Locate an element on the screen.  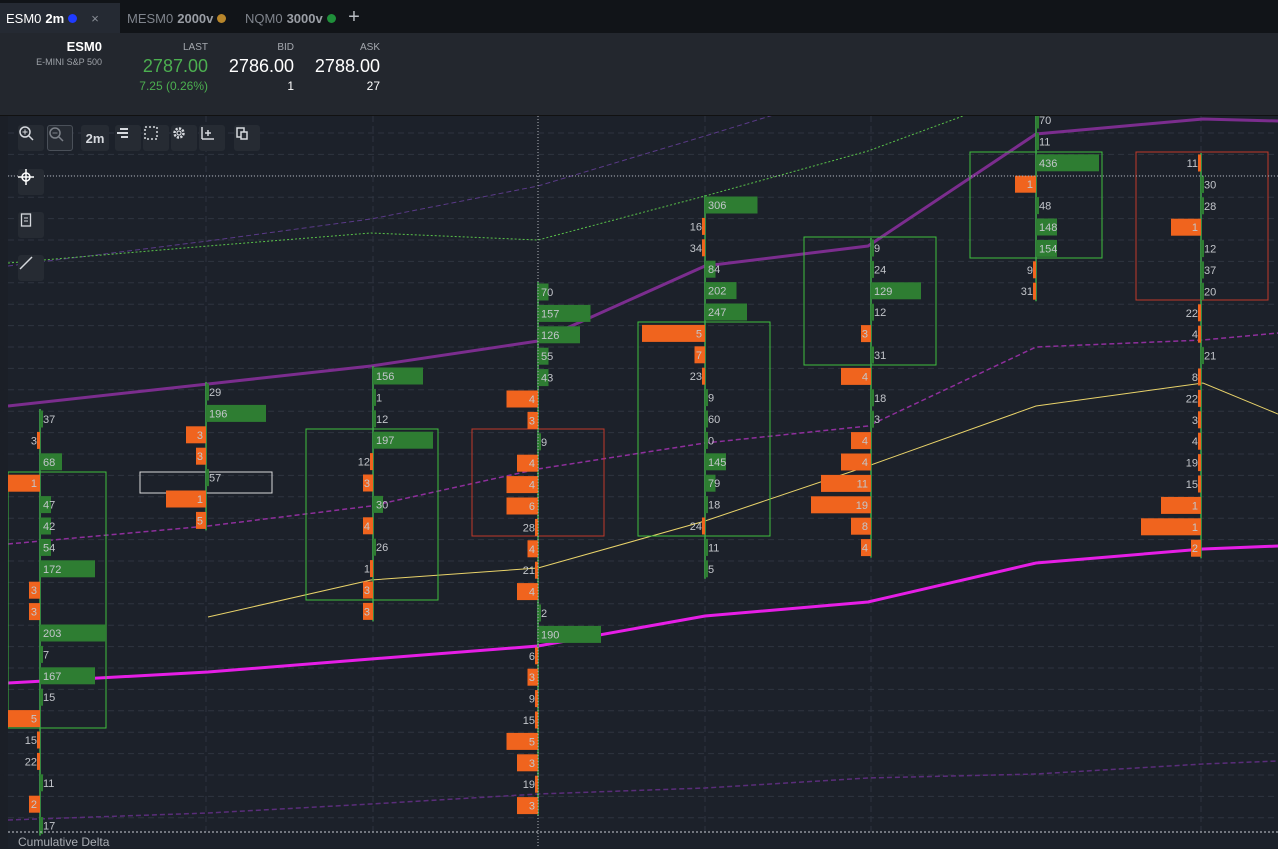
last-price: 2787.00 is located at coordinates (175, 66).